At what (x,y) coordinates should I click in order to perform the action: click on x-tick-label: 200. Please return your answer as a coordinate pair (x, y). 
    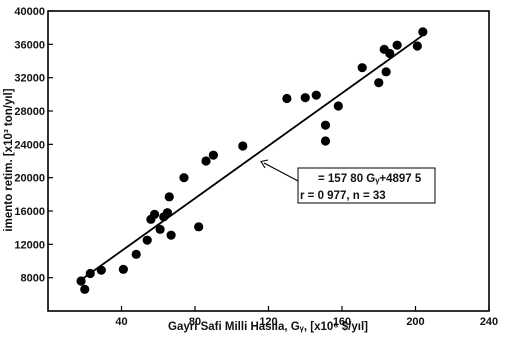
    Looking at the image, I should click on (415, 322).